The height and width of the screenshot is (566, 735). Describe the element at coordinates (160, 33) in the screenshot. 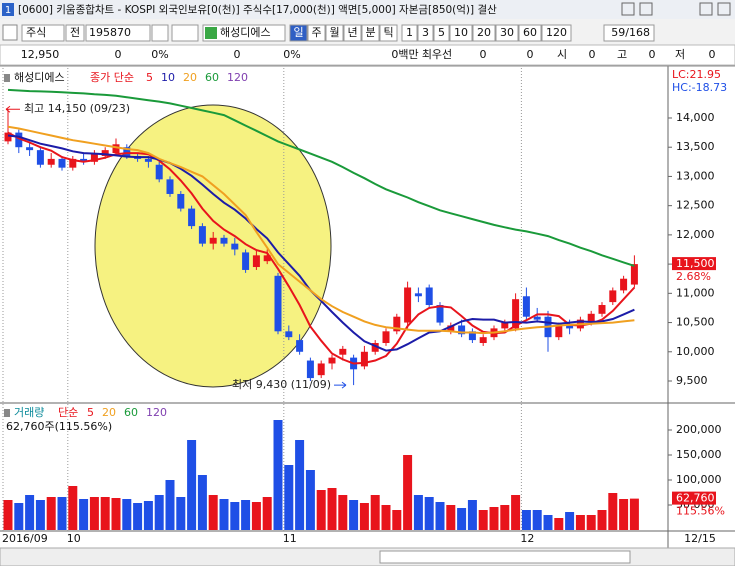

I see `search-button` at that location.